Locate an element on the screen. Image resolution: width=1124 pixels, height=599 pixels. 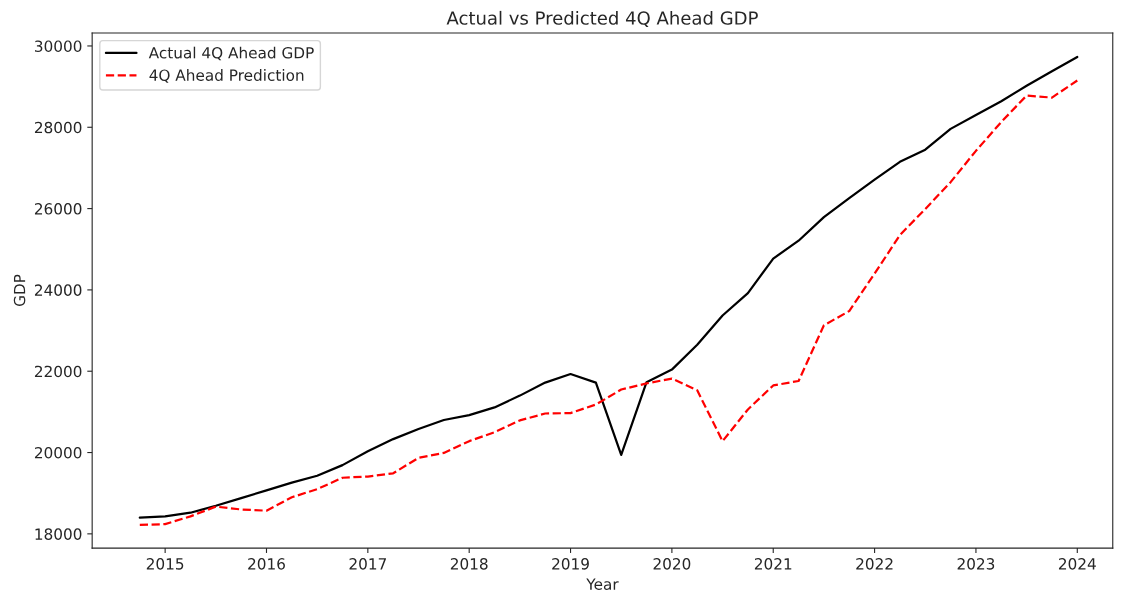
y-tick-label: 26000 is located at coordinates (58, 209).